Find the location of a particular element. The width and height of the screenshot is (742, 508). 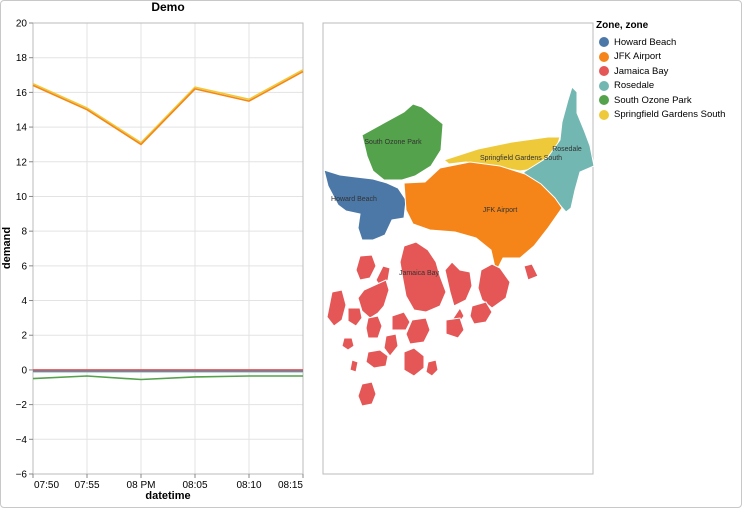

legend-label: Rosedale is located at coordinates (634, 86).